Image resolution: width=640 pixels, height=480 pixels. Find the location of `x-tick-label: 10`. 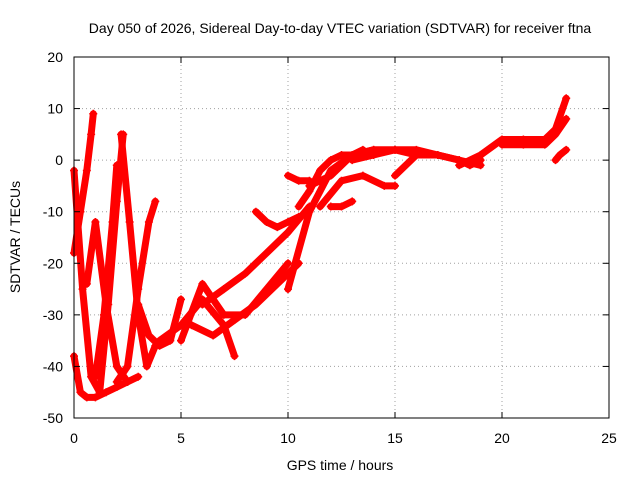

x-tick-label: 10 is located at coordinates (288, 438).